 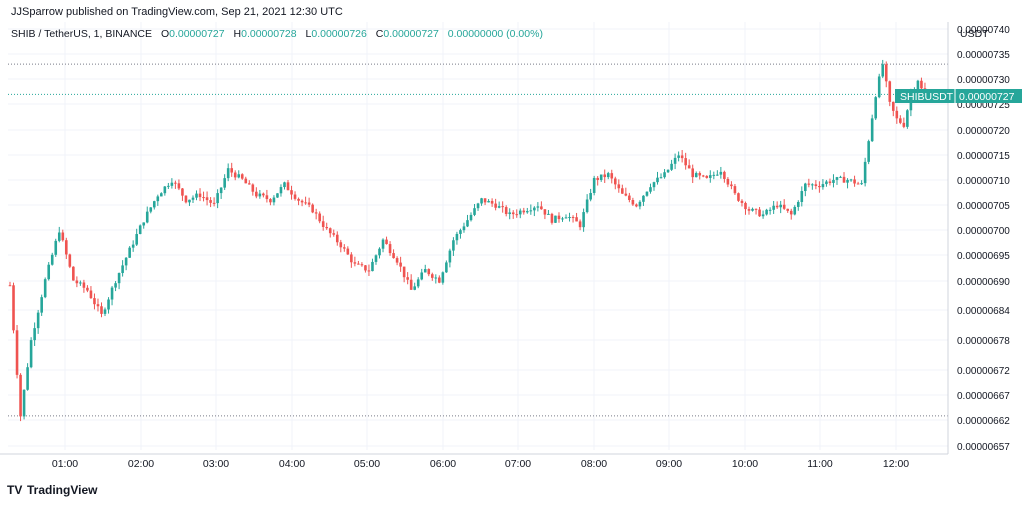 What do you see at coordinates (983, 396) in the screenshot?
I see `y-tick-label: 0.00000667` at bounding box center [983, 396].